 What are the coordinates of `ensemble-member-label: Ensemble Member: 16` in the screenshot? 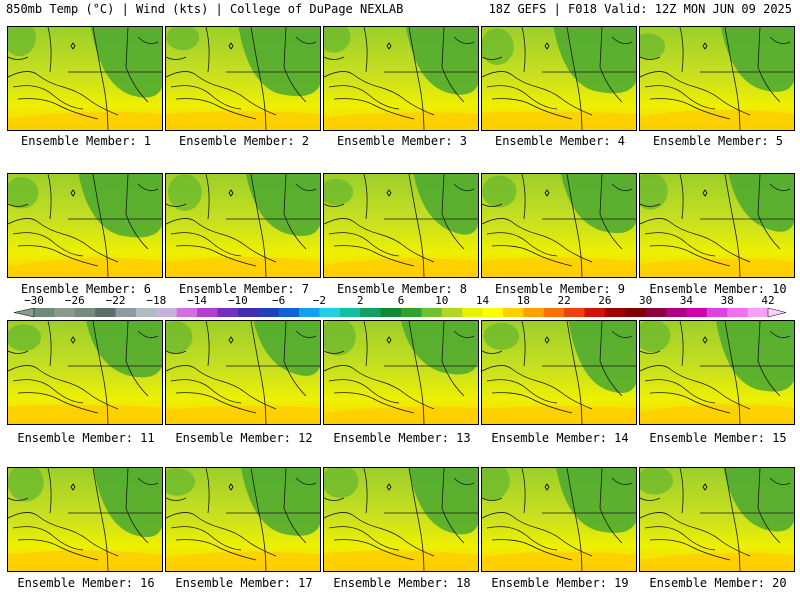 It's located at (86, 583).